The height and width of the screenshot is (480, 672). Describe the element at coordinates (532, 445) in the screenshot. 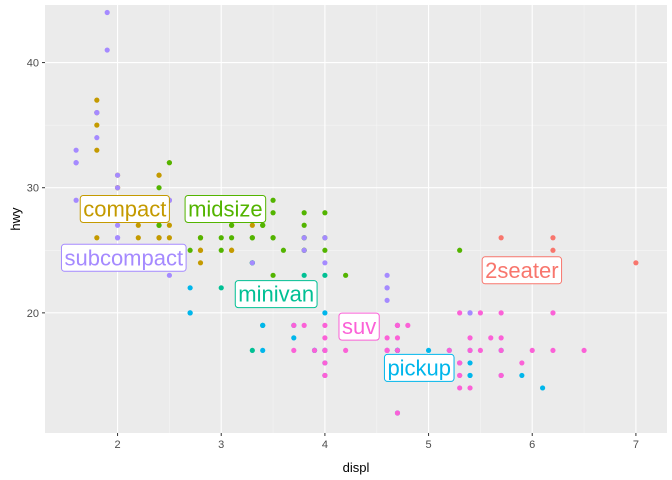

I see `x-tick-label: 6` at that location.